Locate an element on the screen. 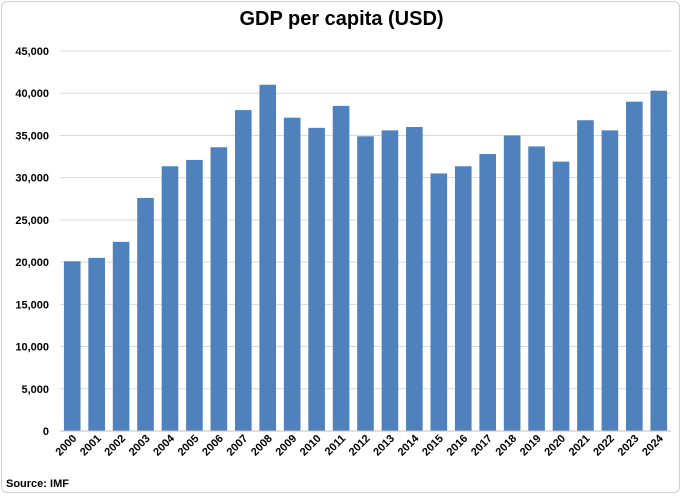 This screenshot has width=683, height=496. x-tick-label: 2003 is located at coordinates (140, 446).